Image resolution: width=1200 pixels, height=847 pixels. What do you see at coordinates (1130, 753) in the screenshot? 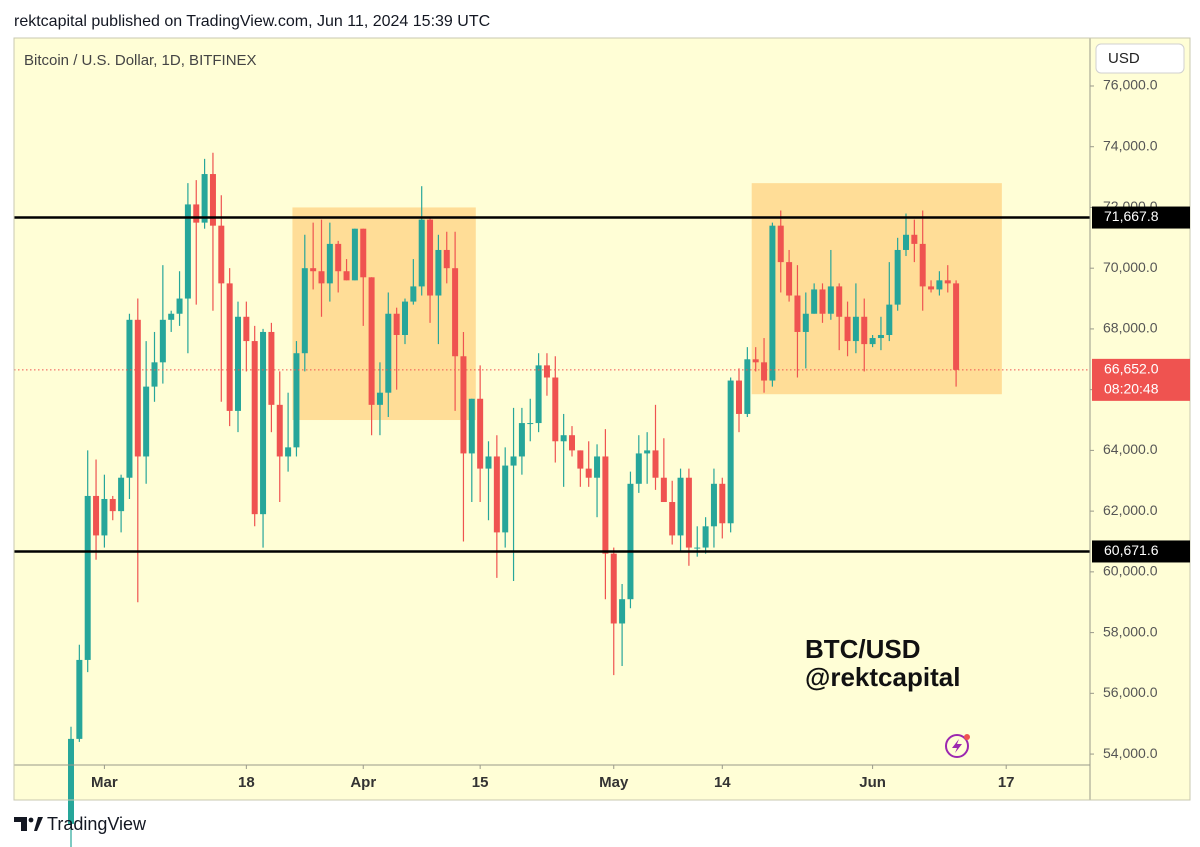
I see `y-tick-label: 54,000.0` at bounding box center [1130, 753].